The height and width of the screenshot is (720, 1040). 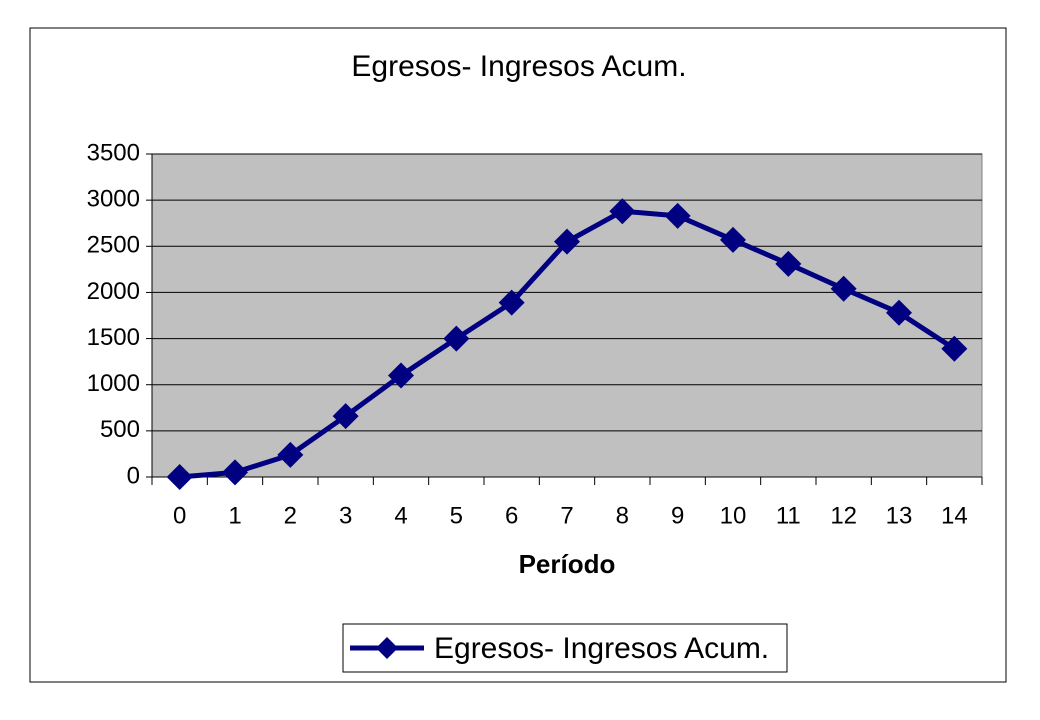 I want to click on y-tick-label: 500, so click(x=120, y=429).